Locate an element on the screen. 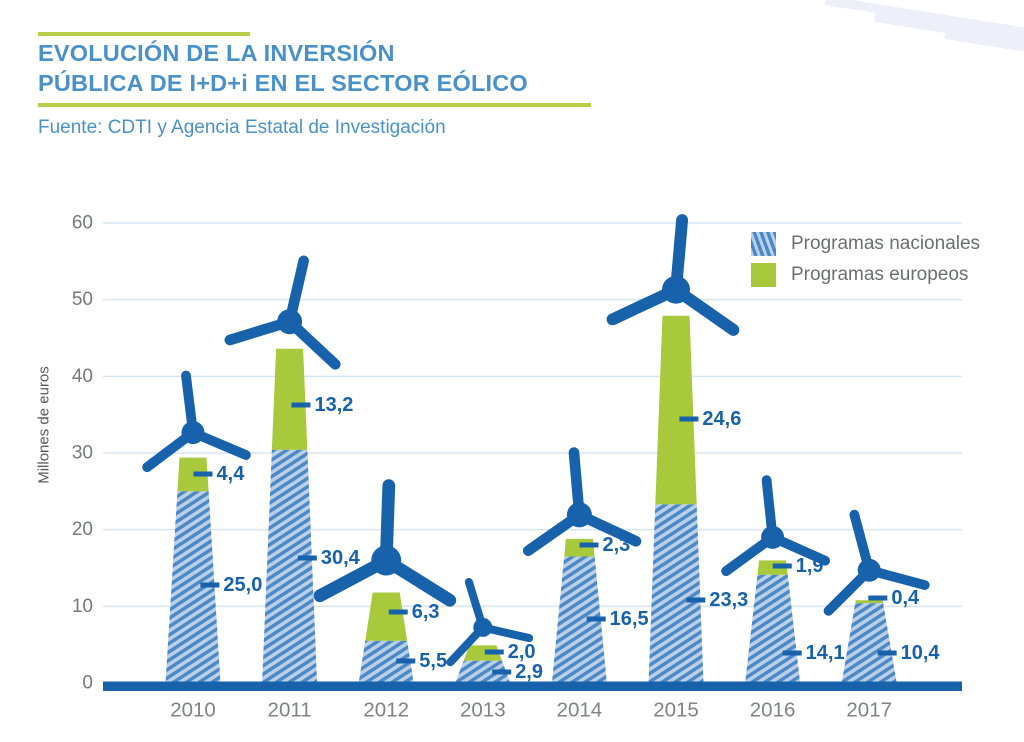 The width and height of the screenshot is (1024, 742). x-axis-line is located at coordinates (532, 686).